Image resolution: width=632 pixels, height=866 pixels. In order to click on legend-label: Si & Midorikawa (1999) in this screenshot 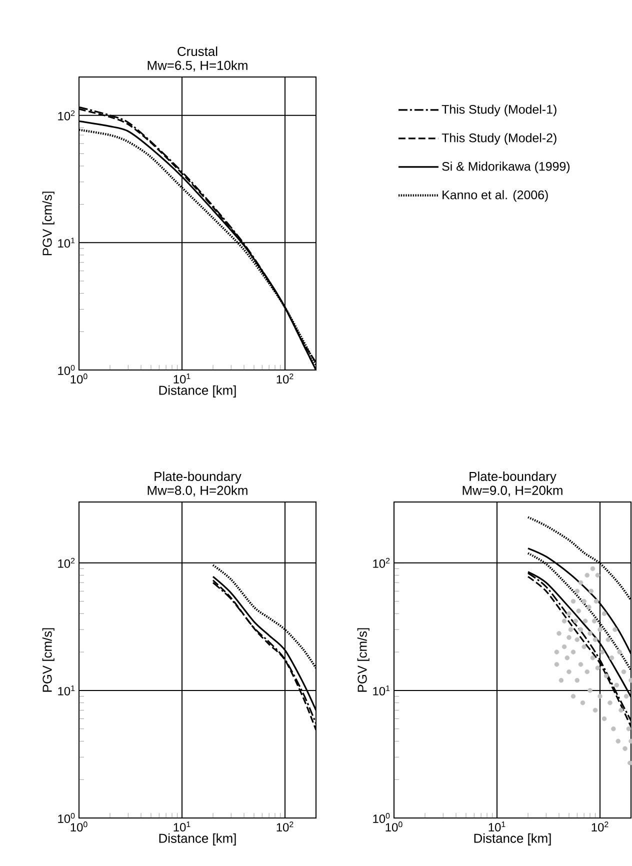, I will do `click(506, 168)`.